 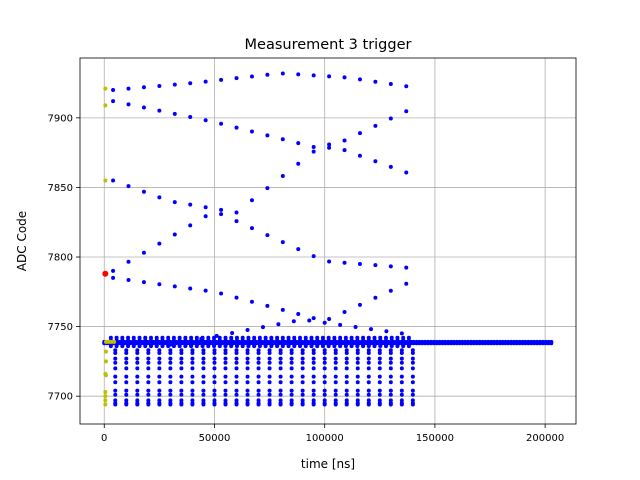 I want to click on y-axis-ticks: 7700 7750 7800 7850 7900, so click(x=64, y=258).